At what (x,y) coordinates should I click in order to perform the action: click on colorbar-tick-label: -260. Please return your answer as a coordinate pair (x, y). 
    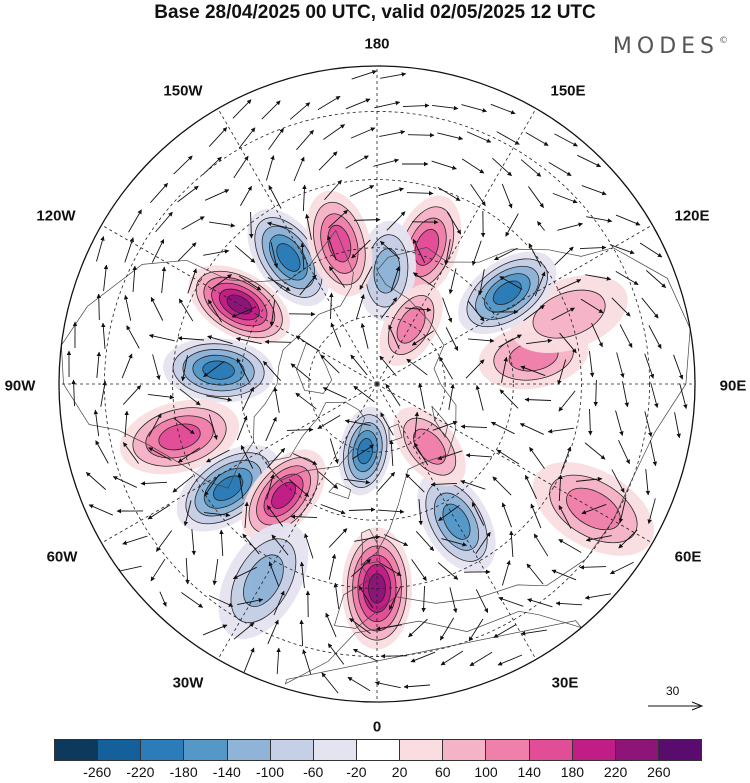
    Looking at the image, I should click on (97, 772).